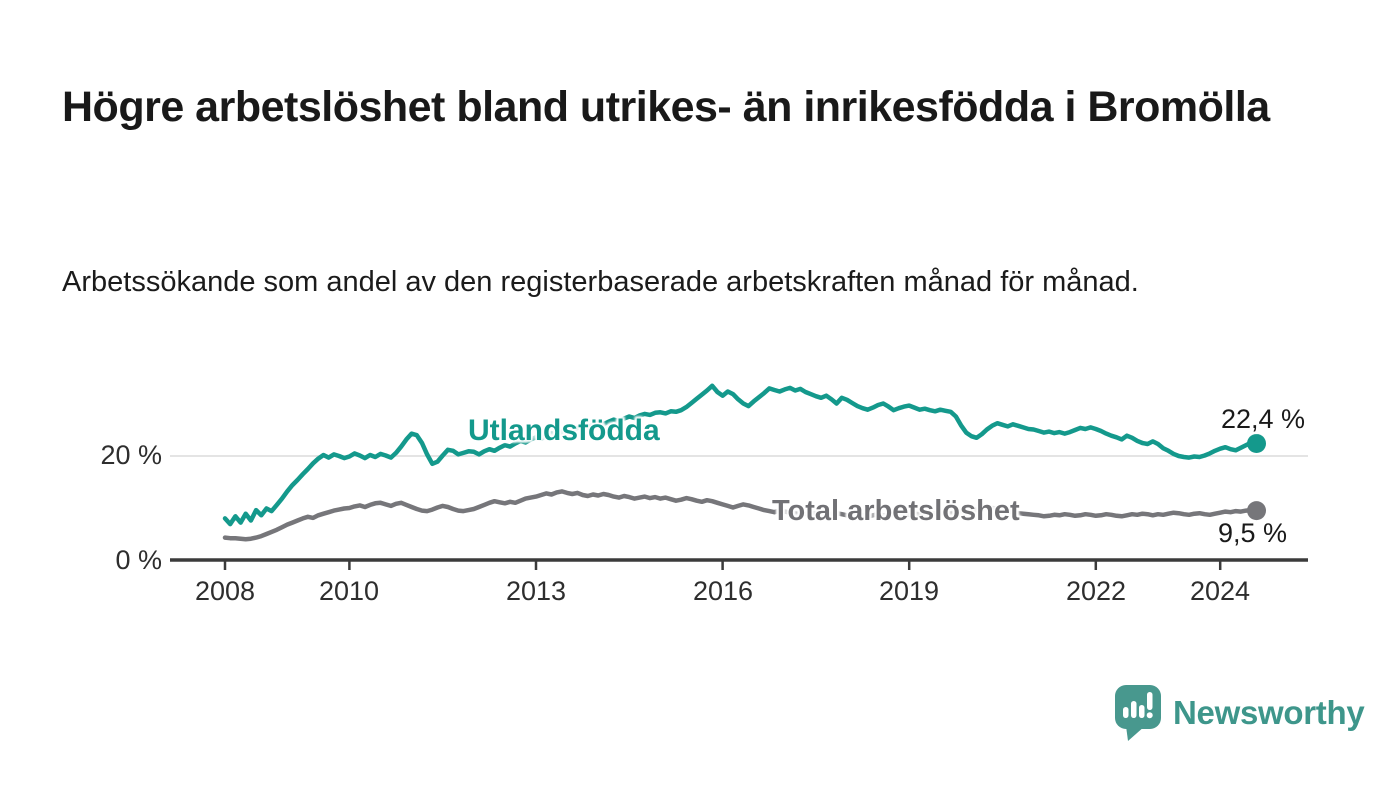  Describe the element at coordinates (1256, 511) in the screenshot. I see `end-dot-total-arbetsloshet` at that location.